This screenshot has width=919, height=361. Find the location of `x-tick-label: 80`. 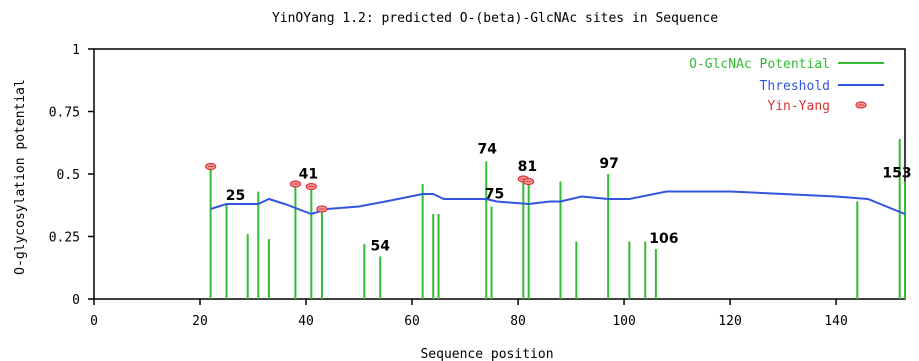

x-tick-label: 80 is located at coordinates (518, 321).